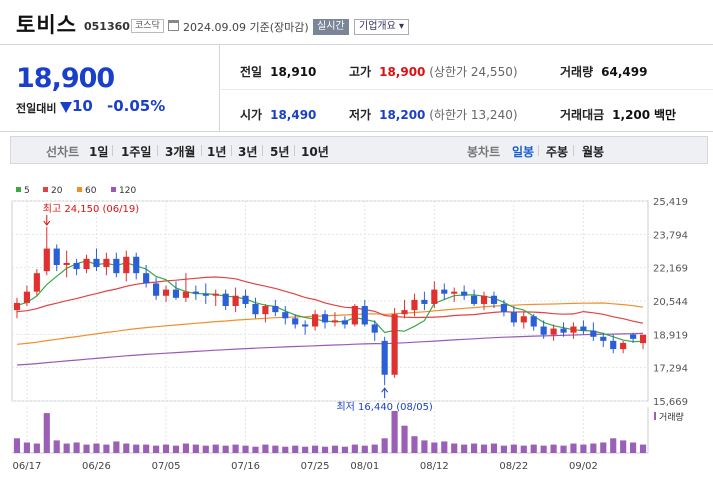  I want to click on line-chart-label: 선차트, so click(63, 152).